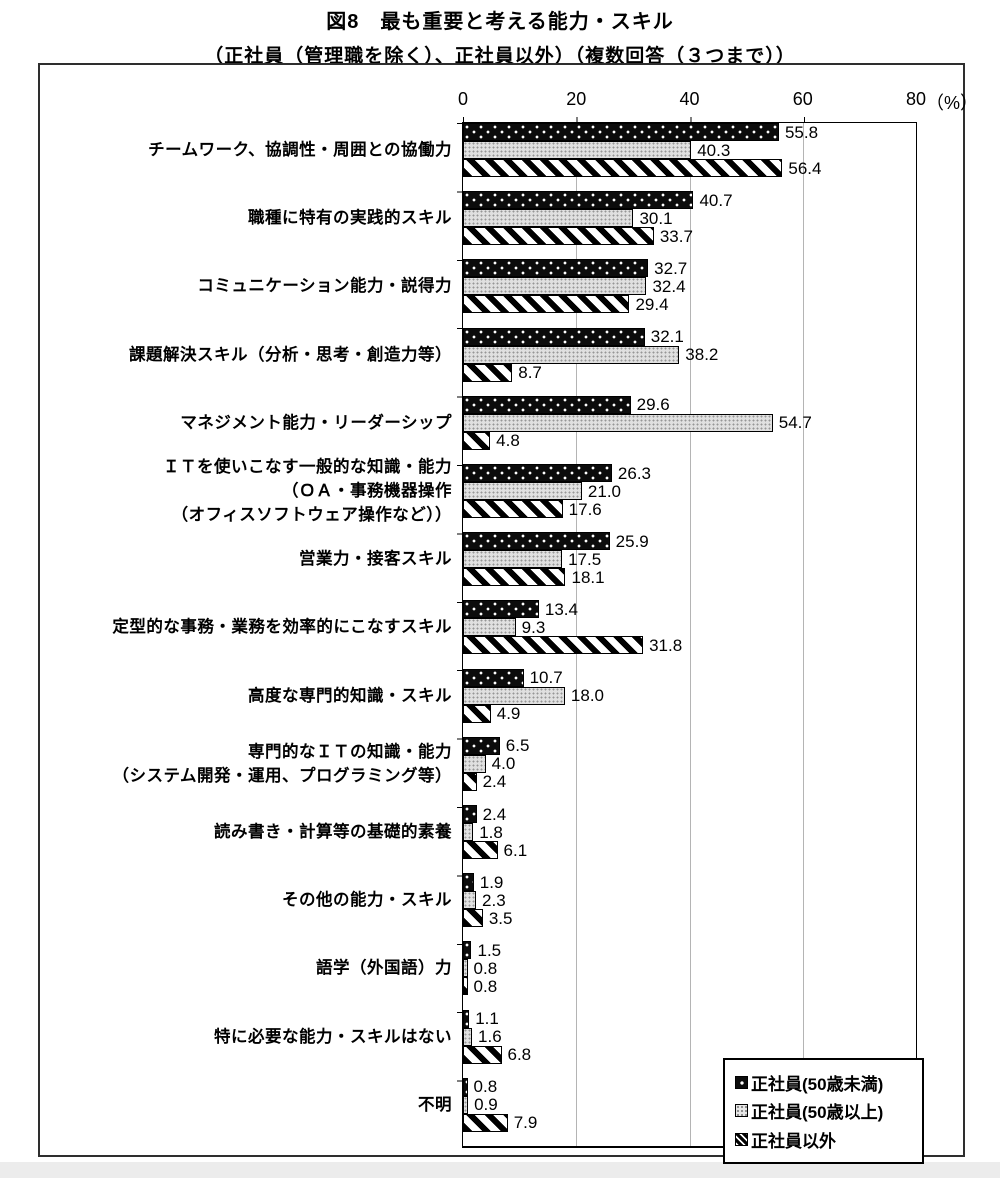  I want to click on value-label: 25.9, so click(632, 541).